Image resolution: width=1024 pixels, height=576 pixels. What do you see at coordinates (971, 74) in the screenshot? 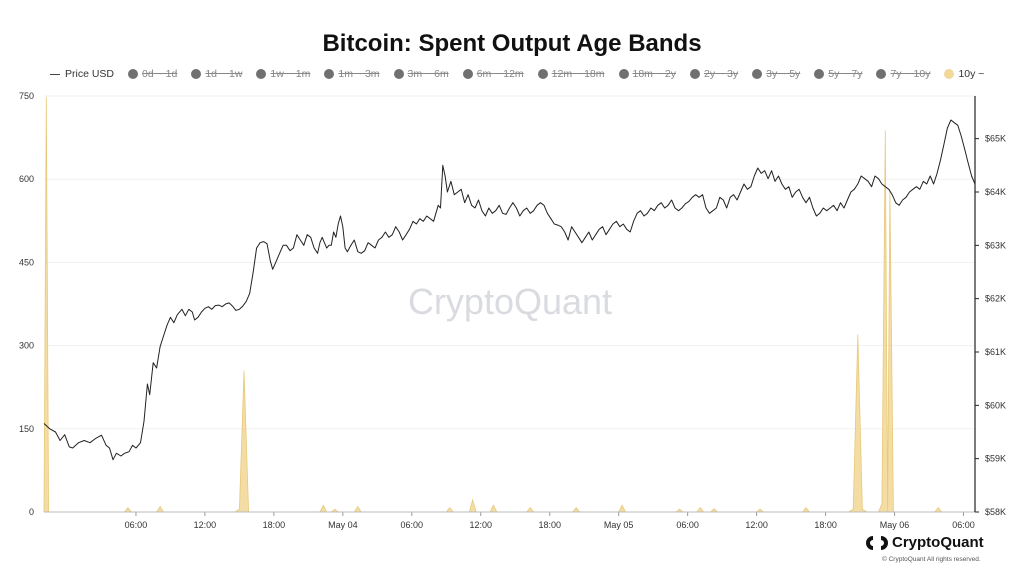
I see `legend-label: 10y ~` at bounding box center [971, 74].